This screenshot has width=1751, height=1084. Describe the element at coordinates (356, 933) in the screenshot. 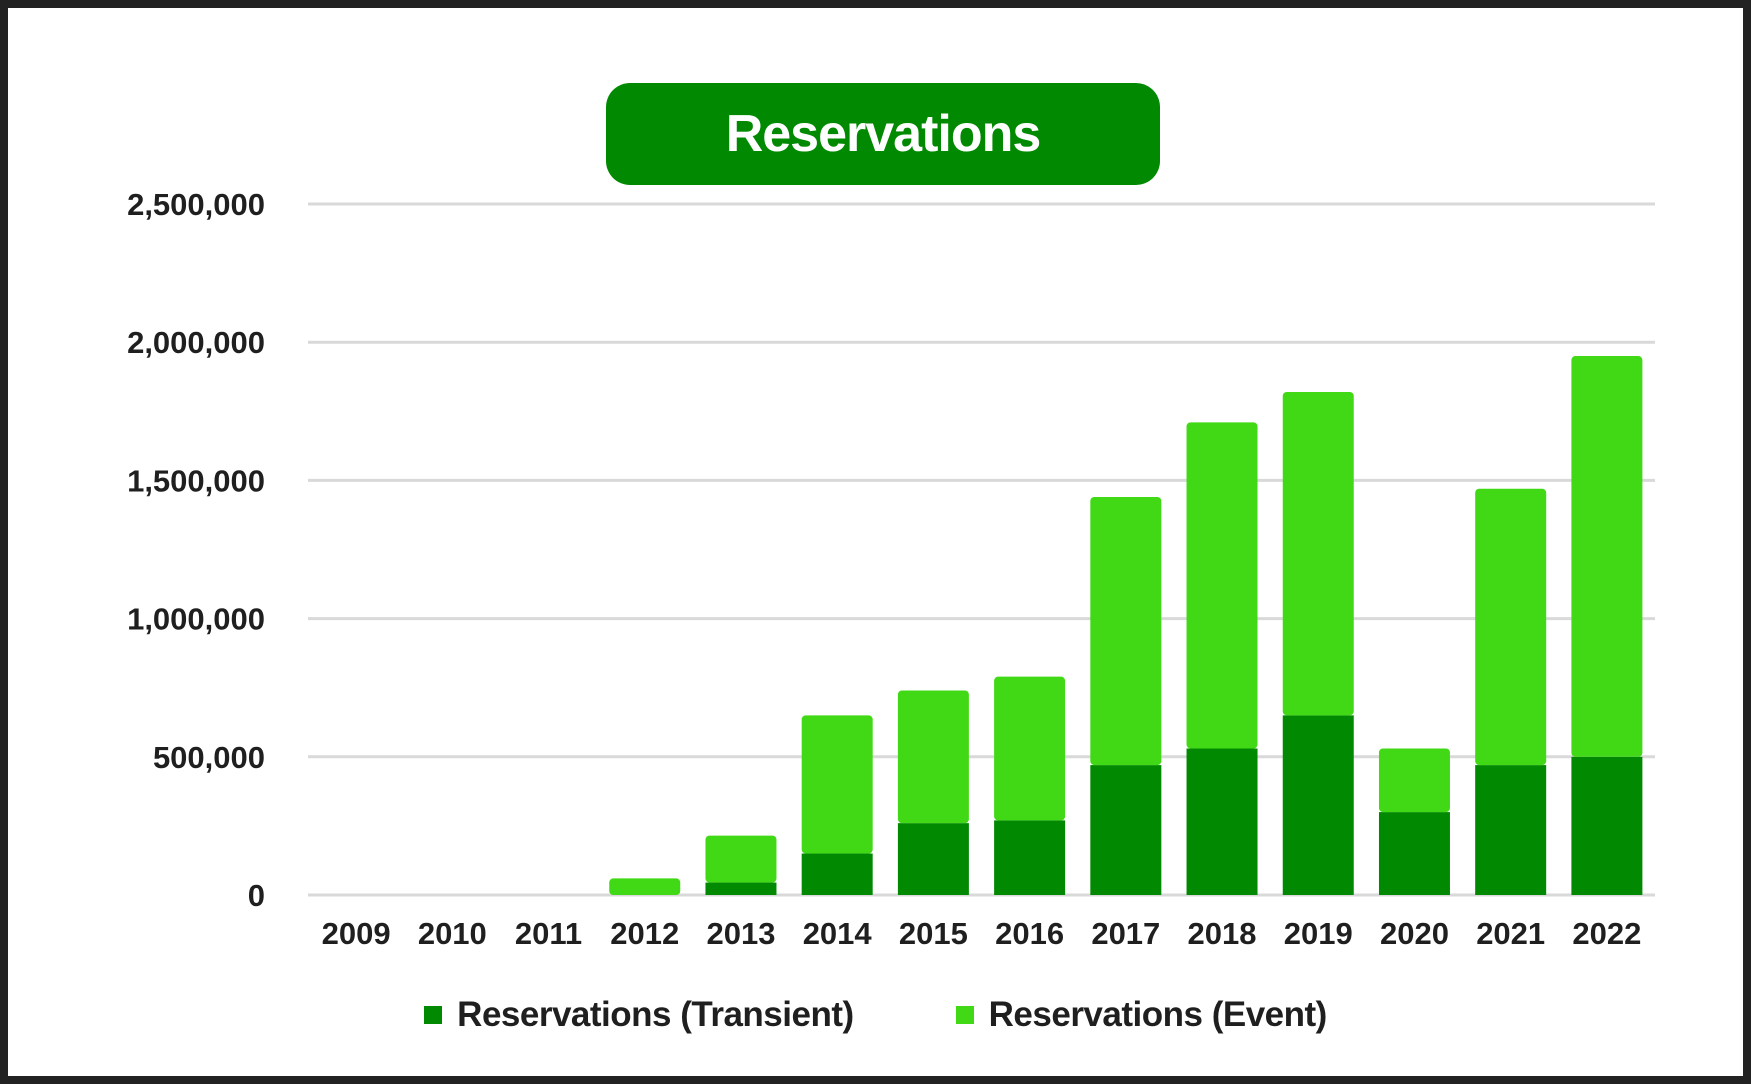

I see `x-tick-label: 2009` at that location.